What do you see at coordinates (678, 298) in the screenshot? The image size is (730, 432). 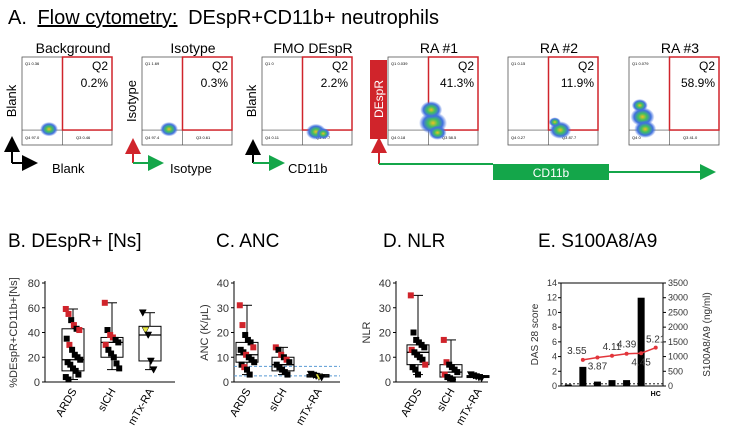 I see `y-tick-label-right: 3000` at bounding box center [678, 298].